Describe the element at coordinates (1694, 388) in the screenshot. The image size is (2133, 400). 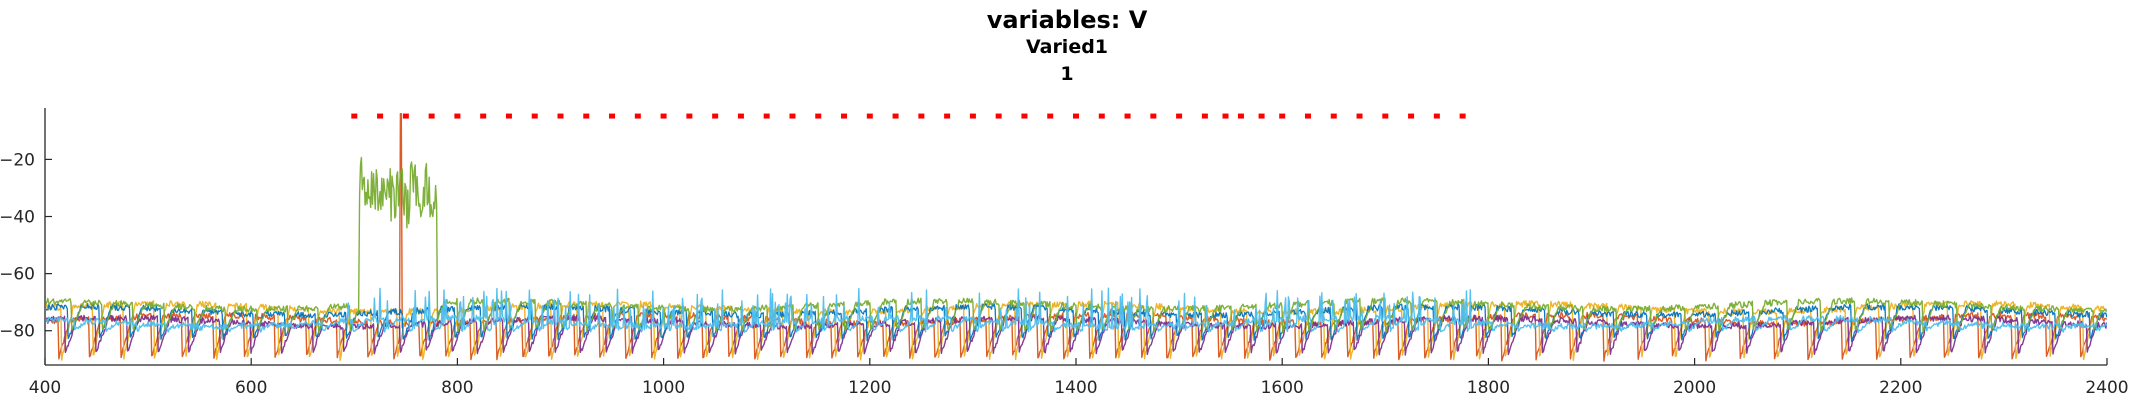
I see `x-tick-label: 2000` at that location.